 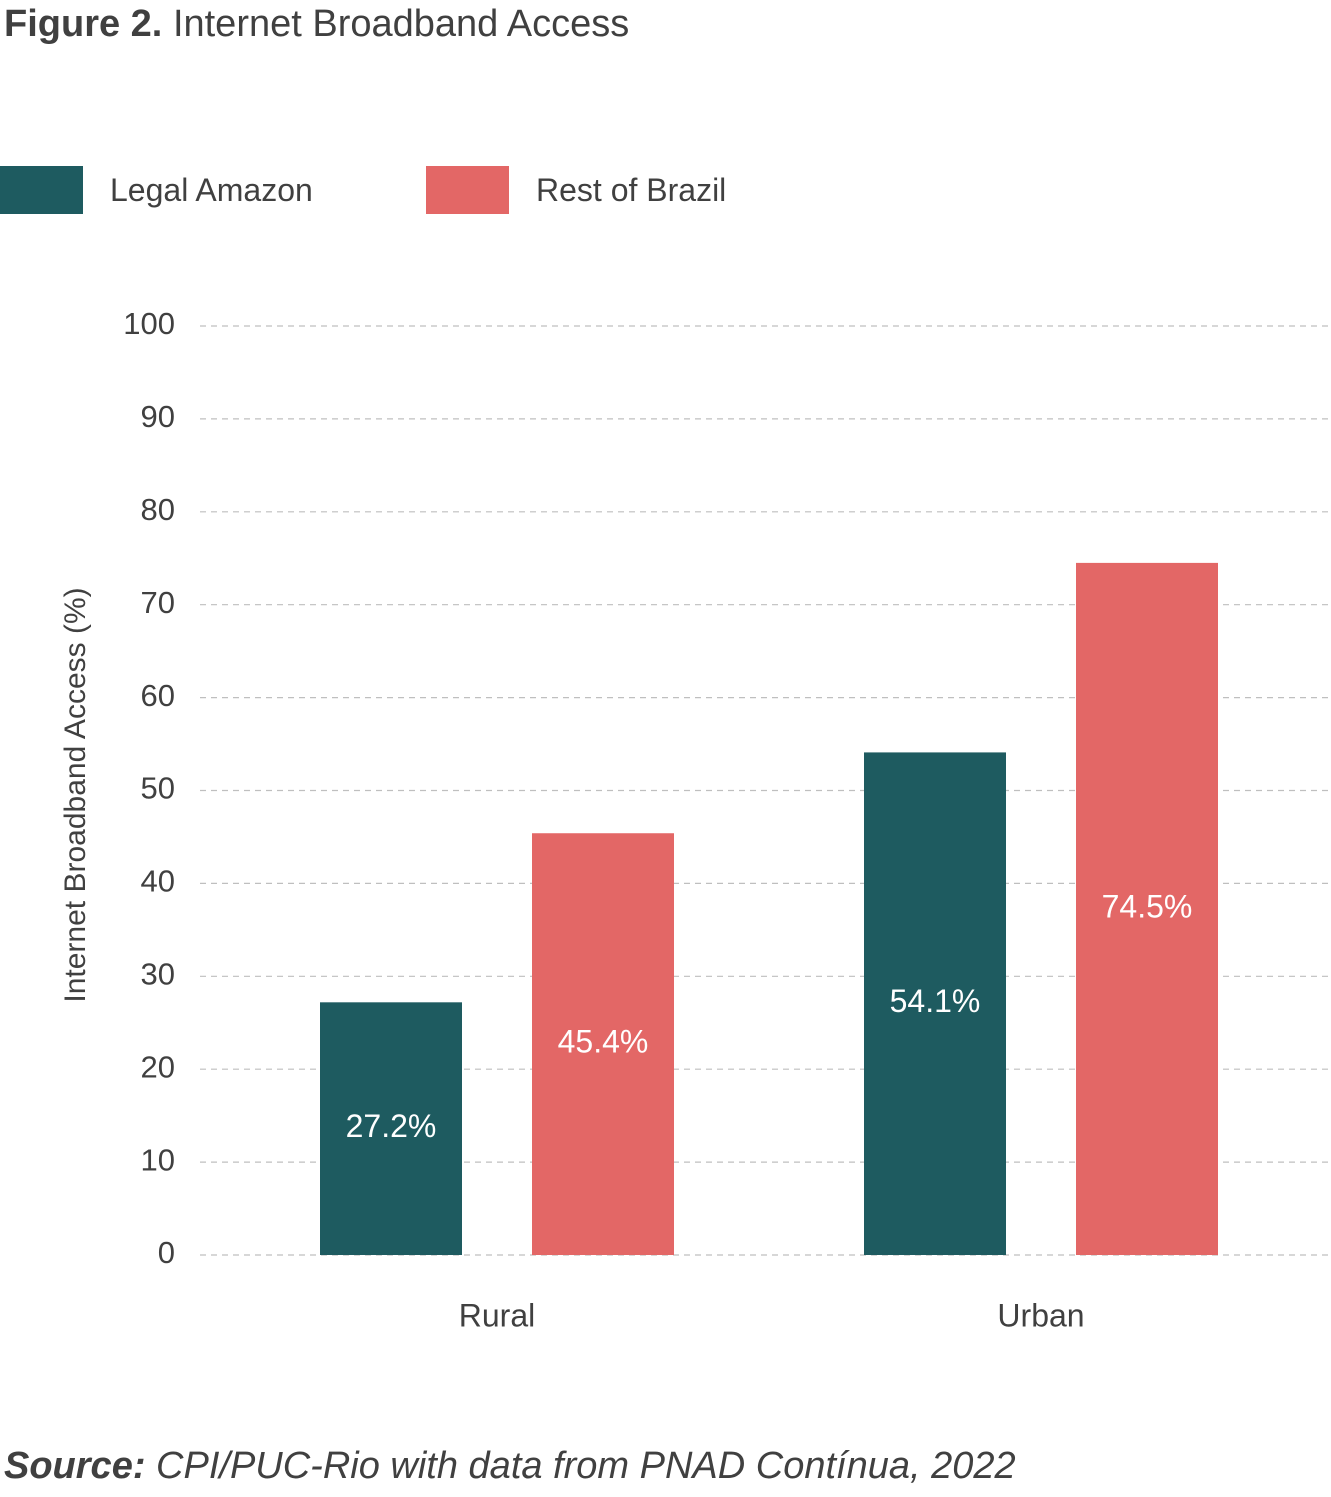 What do you see at coordinates (158, 1159) in the screenshot?
I see `y-tick-label: 10` at bounding box center [158, 1159].